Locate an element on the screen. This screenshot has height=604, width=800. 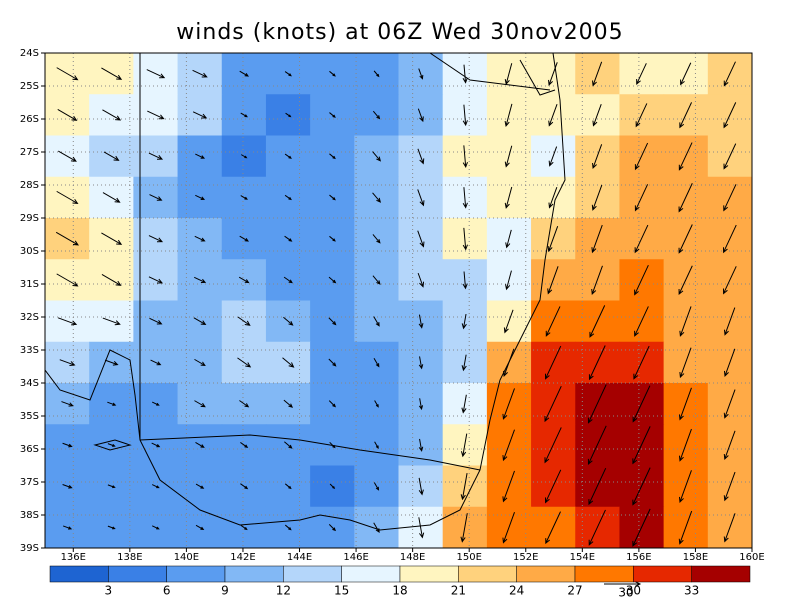
x-tick-label: 138E is located at coordinates (129, 557).